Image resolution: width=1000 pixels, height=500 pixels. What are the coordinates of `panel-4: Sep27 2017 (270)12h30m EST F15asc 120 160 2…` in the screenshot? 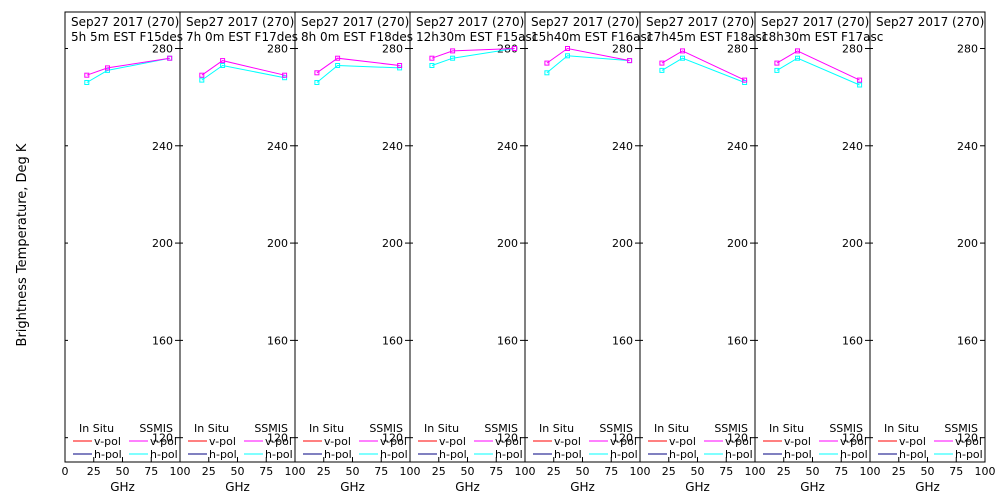 It's located at (473, 252).